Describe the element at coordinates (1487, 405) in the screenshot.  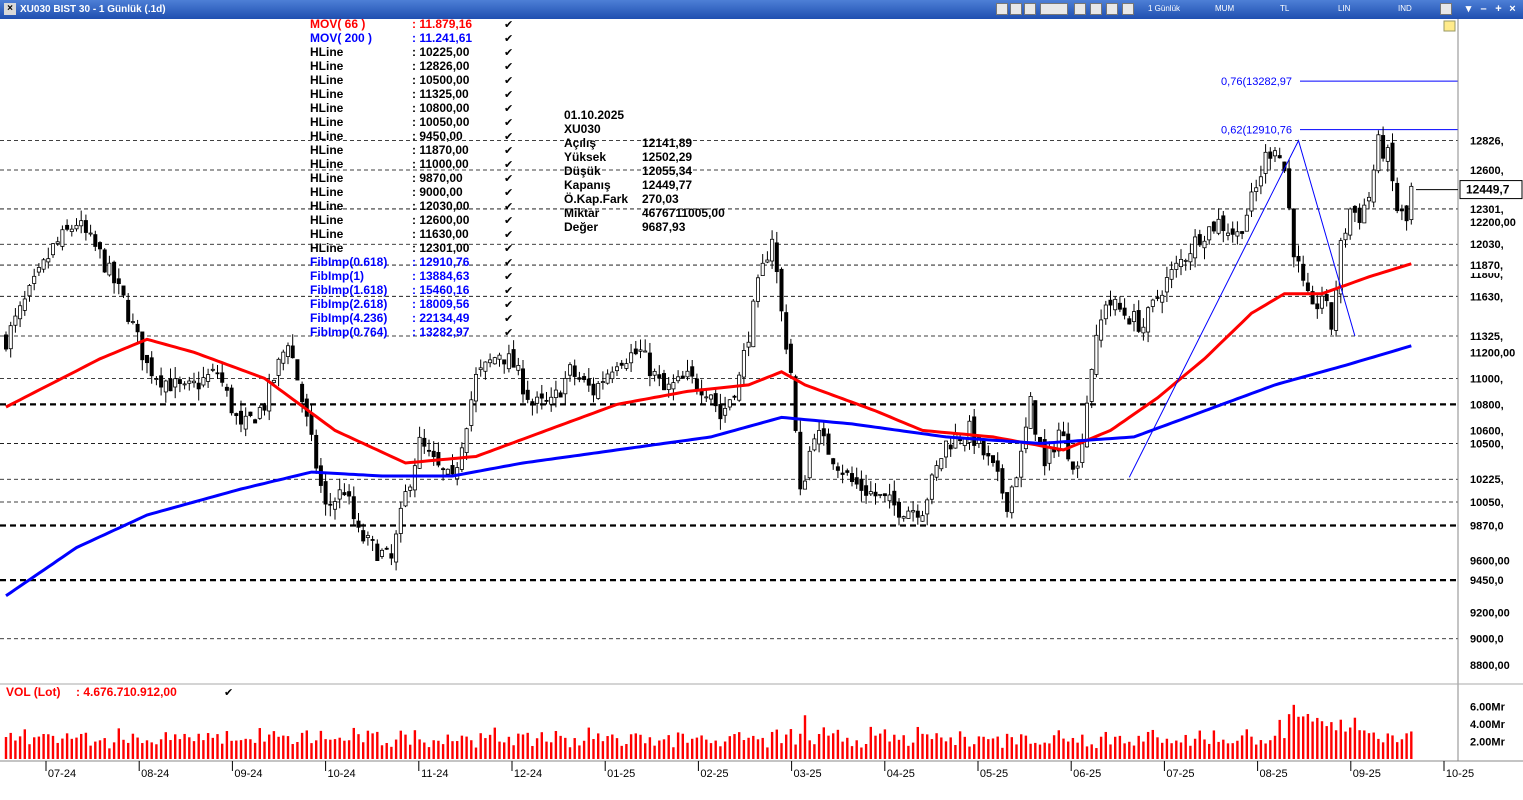
I see `y-tick-label-10: 10800,` at that location.